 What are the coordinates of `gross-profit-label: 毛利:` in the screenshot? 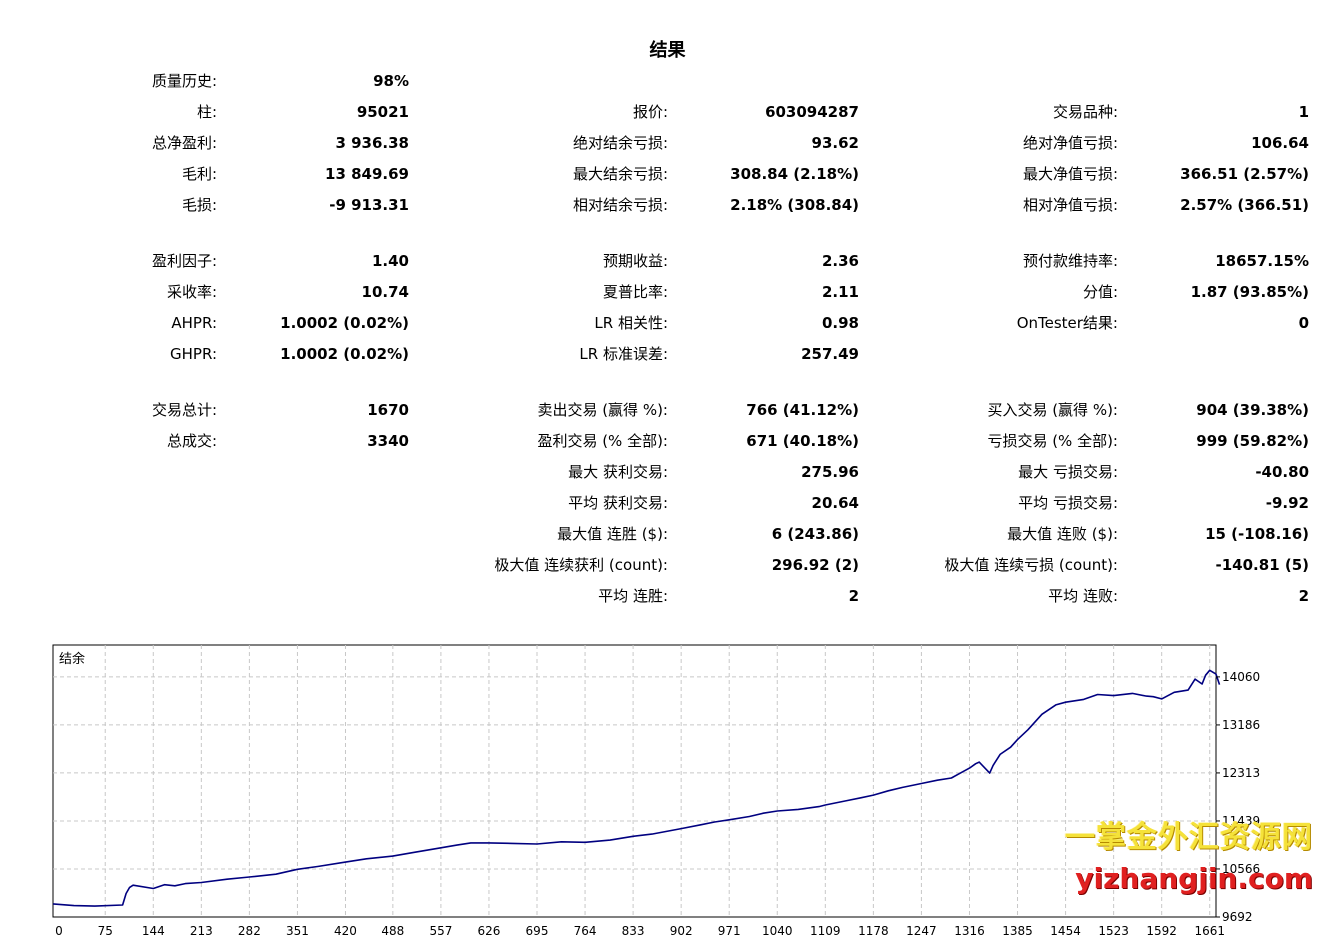 It's located at (199, 174).